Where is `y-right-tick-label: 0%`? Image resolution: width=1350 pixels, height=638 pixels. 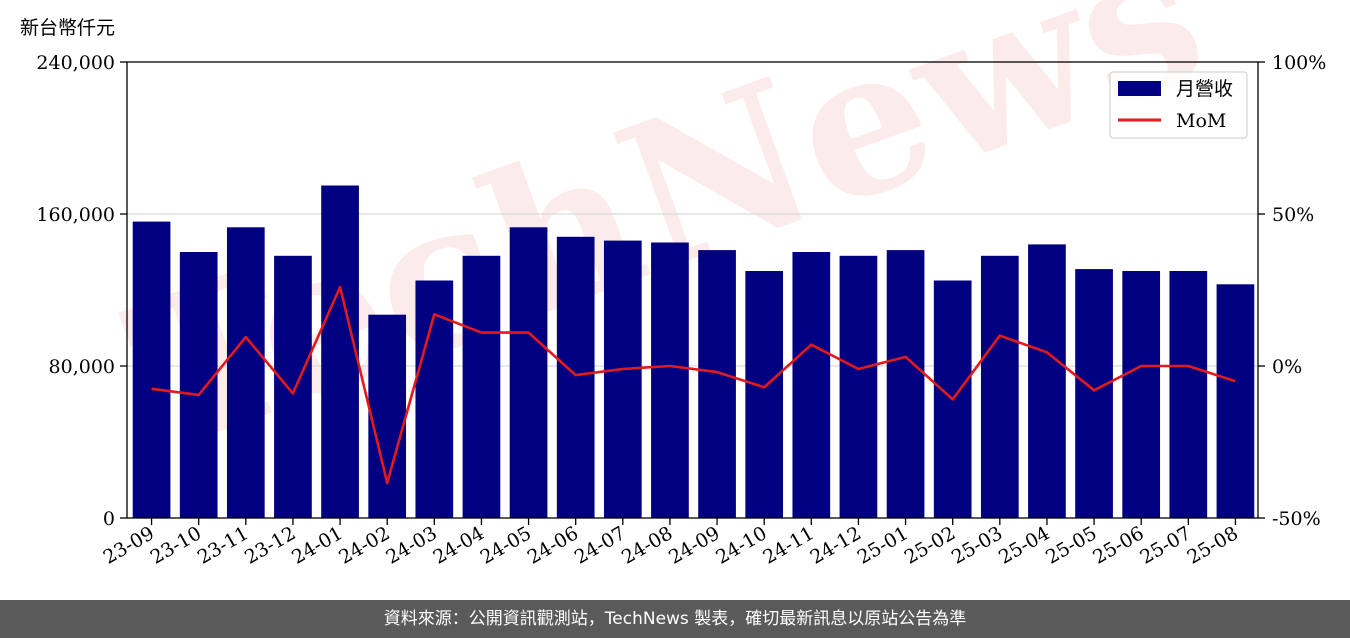
y-right-tick-label: 0% is located at coordinates (1287, 367).